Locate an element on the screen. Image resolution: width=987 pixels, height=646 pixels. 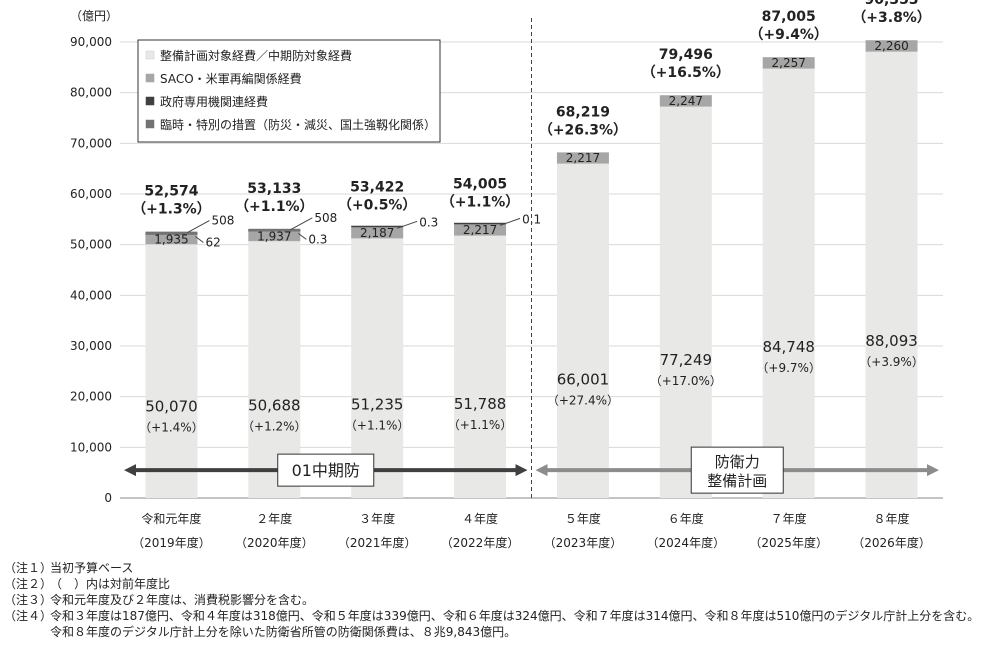
period-arrow-1-left-head is located at coordinates (130, 470).